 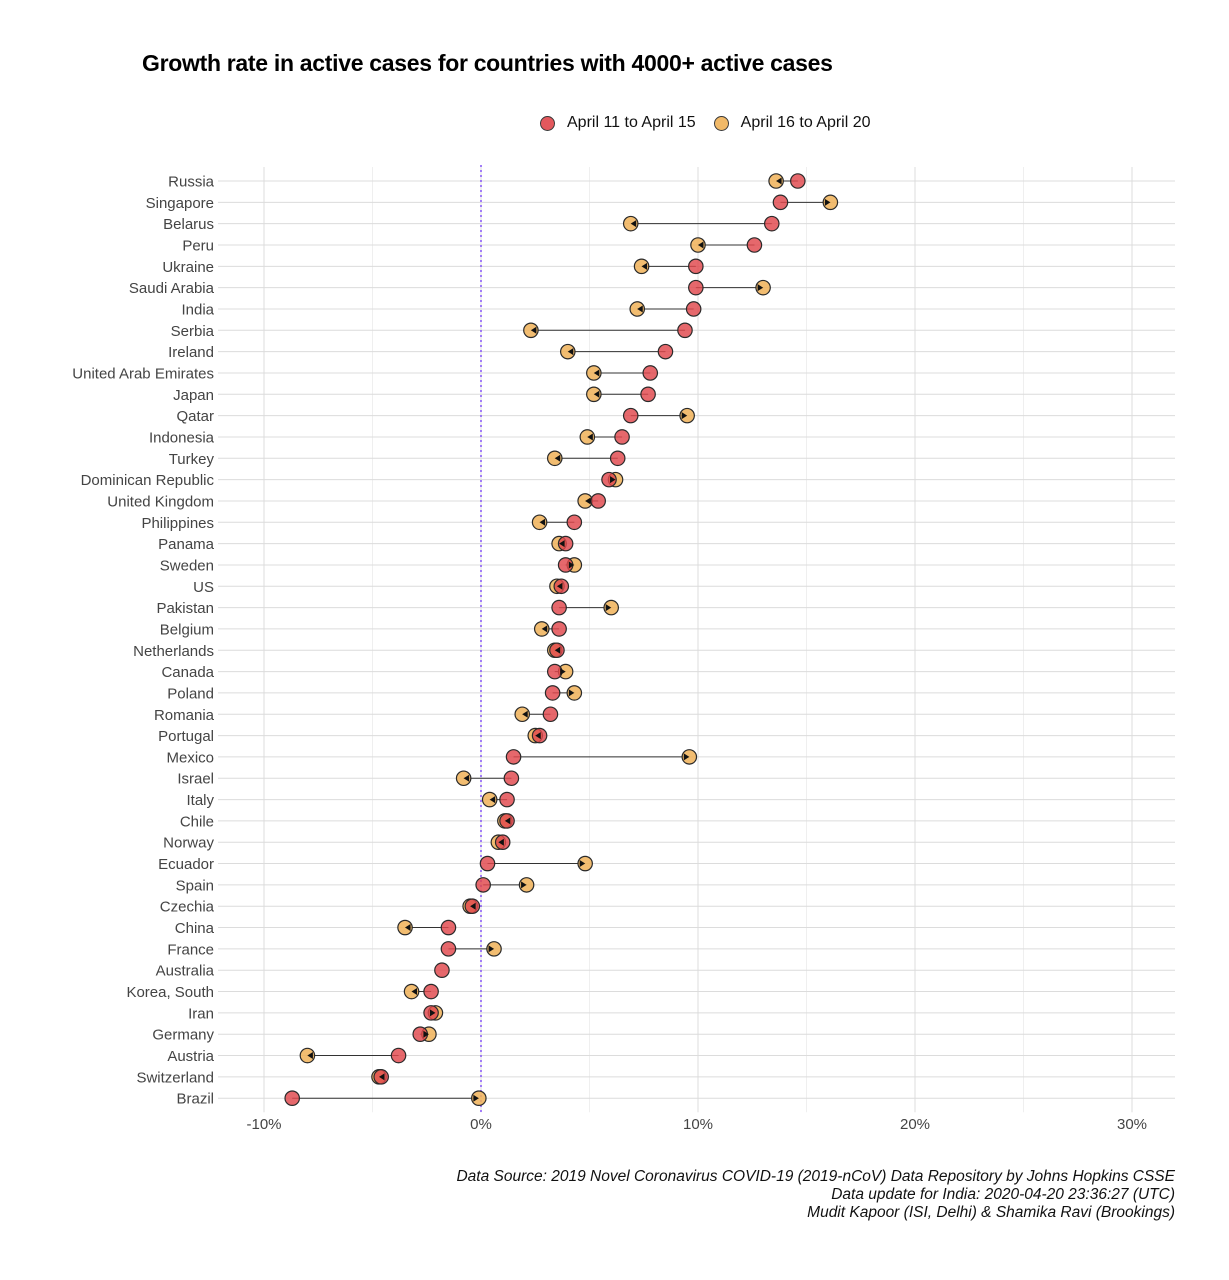 I want to click on country-label: Peru, so click(x=198, y=245).